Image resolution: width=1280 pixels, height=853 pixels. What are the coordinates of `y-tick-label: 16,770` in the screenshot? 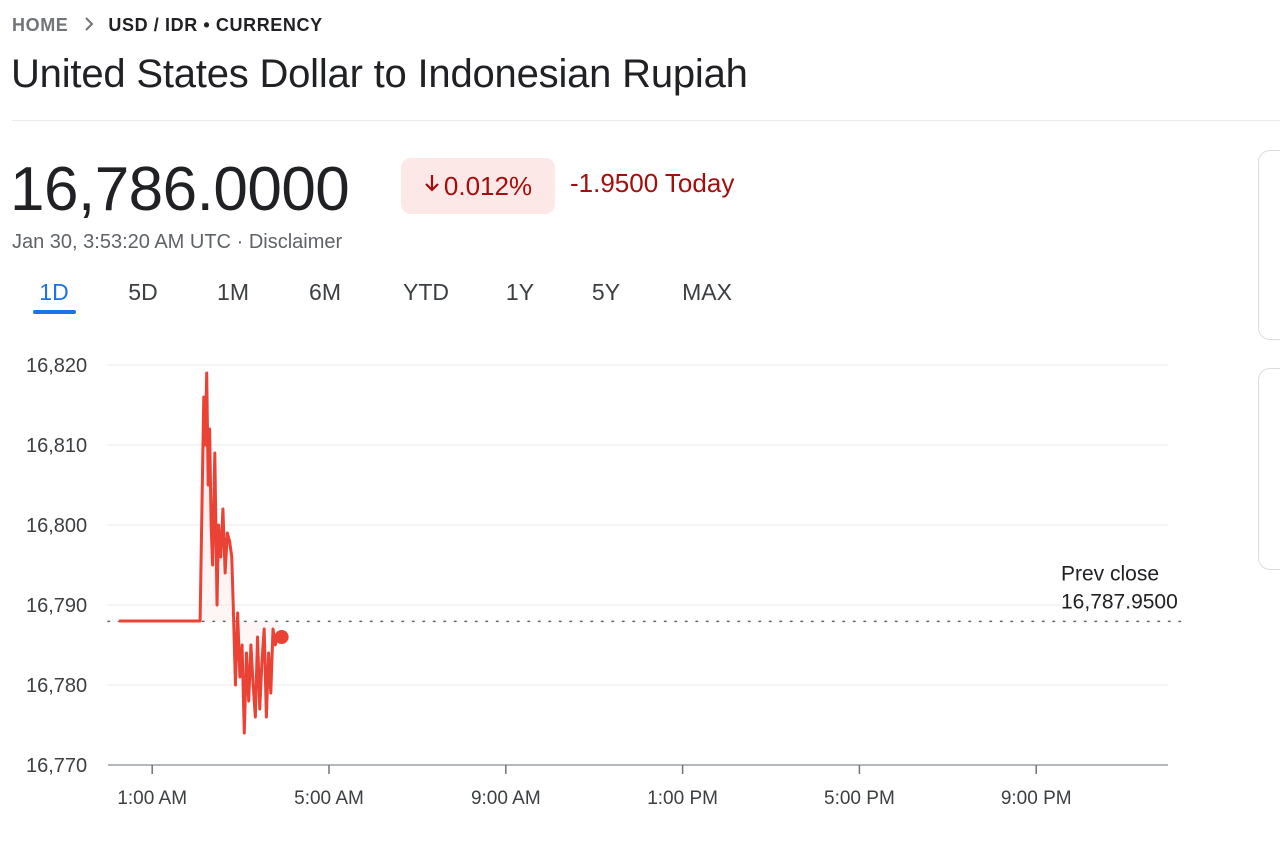 It's located at (56, 766).